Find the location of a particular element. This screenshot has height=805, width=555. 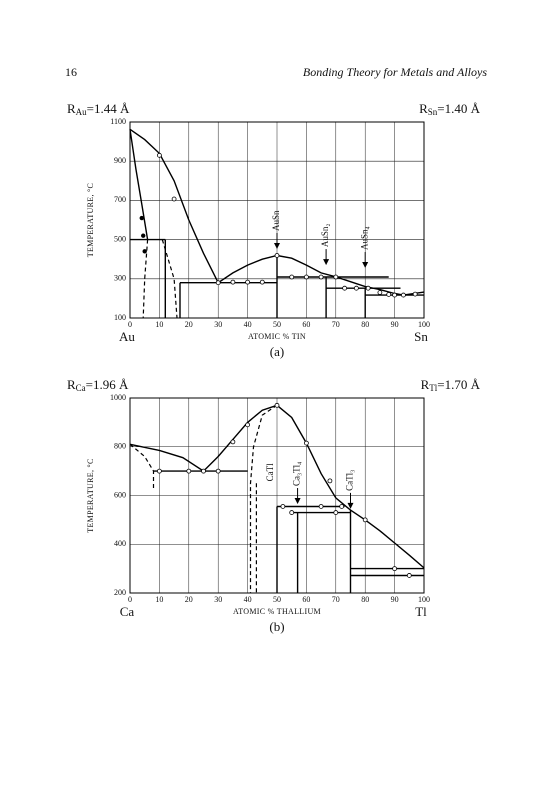

running-title: Bonding Theory for Metals and Alloys is located at coordinates (395, 72).